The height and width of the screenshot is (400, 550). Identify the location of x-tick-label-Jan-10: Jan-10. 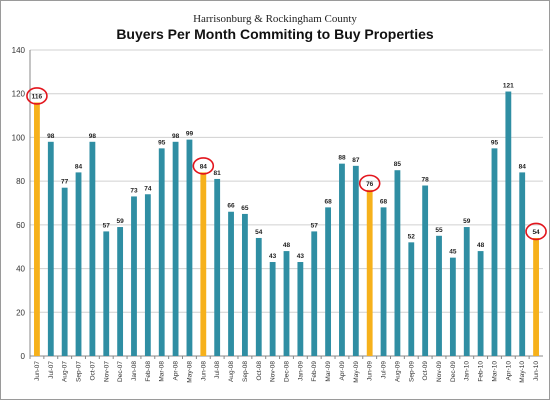
(467, 371).